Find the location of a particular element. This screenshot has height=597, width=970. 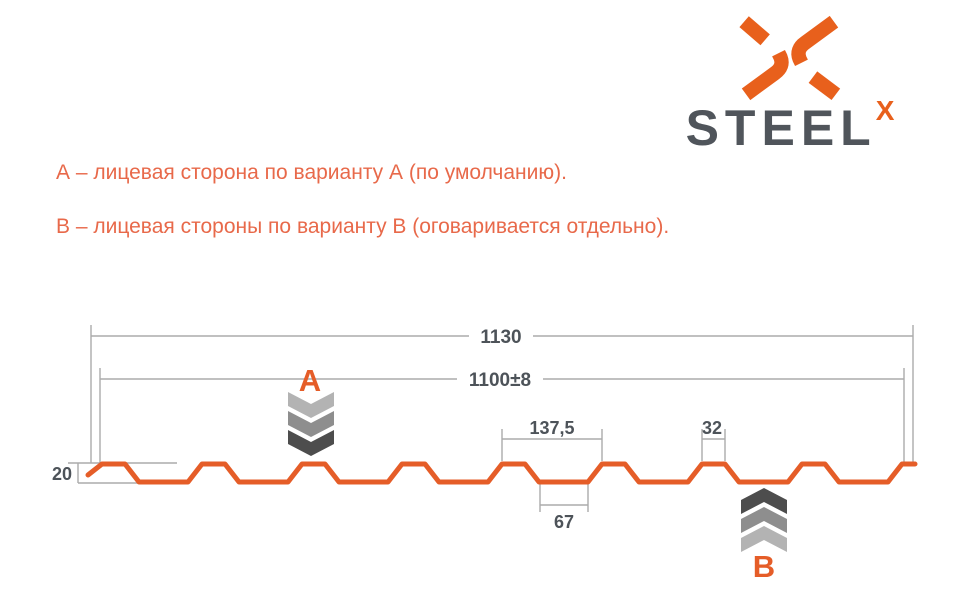

logo-wordmark: STEEL X is located at coordinates (790, 126).